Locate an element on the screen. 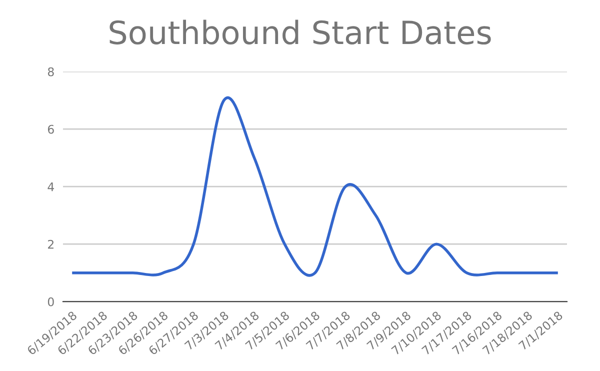  chart-title: Southbound Start Dates is located at coordinates (300, 32).